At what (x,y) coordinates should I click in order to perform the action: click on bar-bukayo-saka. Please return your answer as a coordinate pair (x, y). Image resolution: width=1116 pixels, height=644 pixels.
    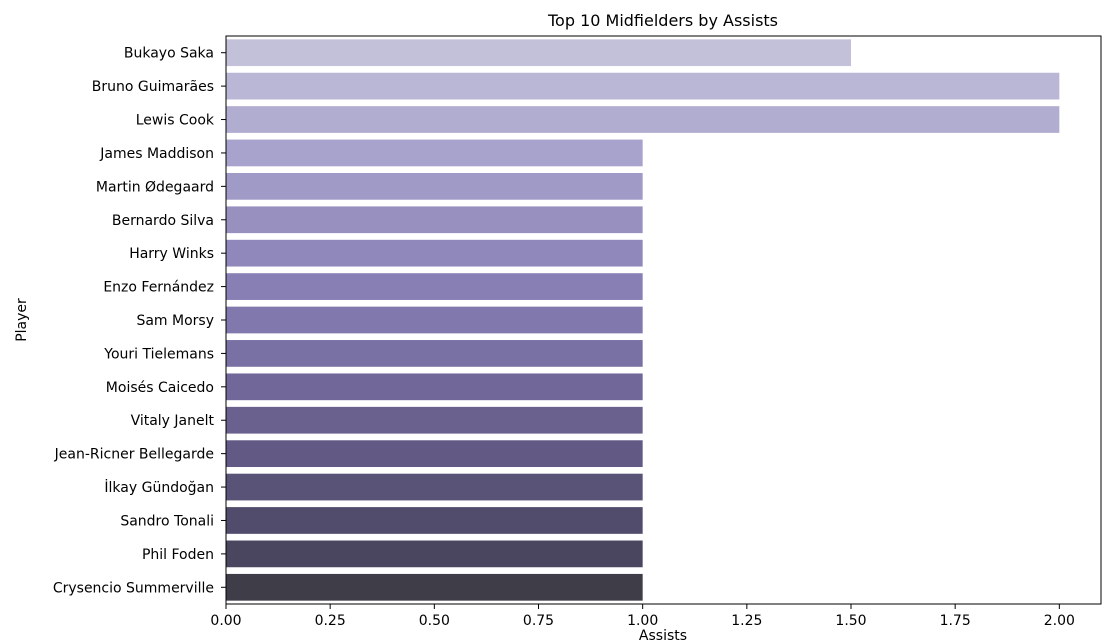
    Looking at the image, I should click on (538, 53).